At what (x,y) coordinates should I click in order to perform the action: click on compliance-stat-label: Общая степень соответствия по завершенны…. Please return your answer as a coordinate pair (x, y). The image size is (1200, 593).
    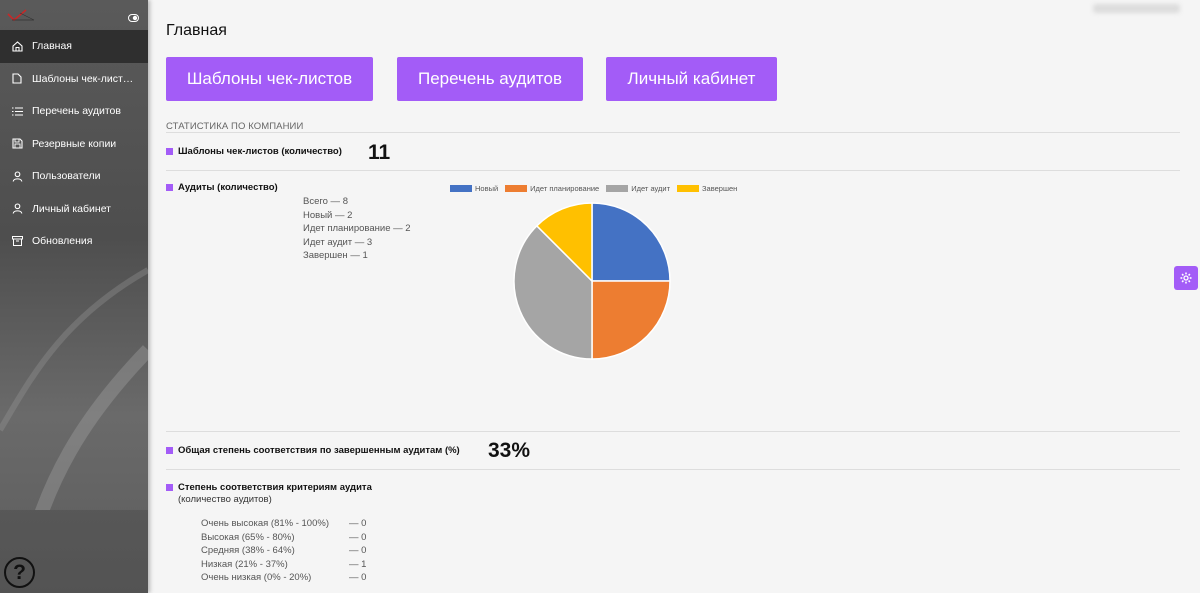
    Looking at the image, I should click on (313, 450).